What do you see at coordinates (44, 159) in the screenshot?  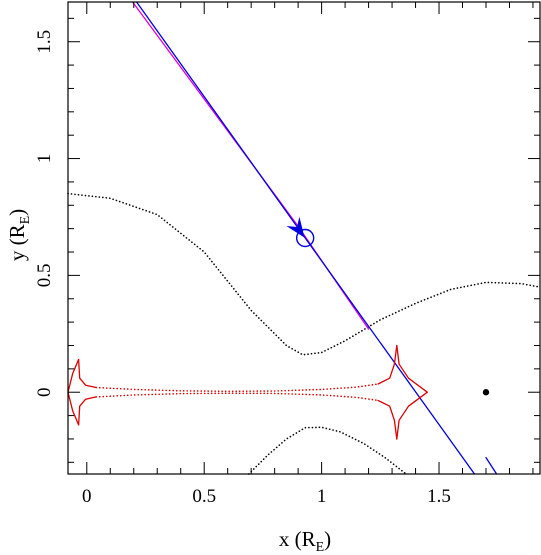 I see `y-tick-label: 1` at bounding box center [44, 159].